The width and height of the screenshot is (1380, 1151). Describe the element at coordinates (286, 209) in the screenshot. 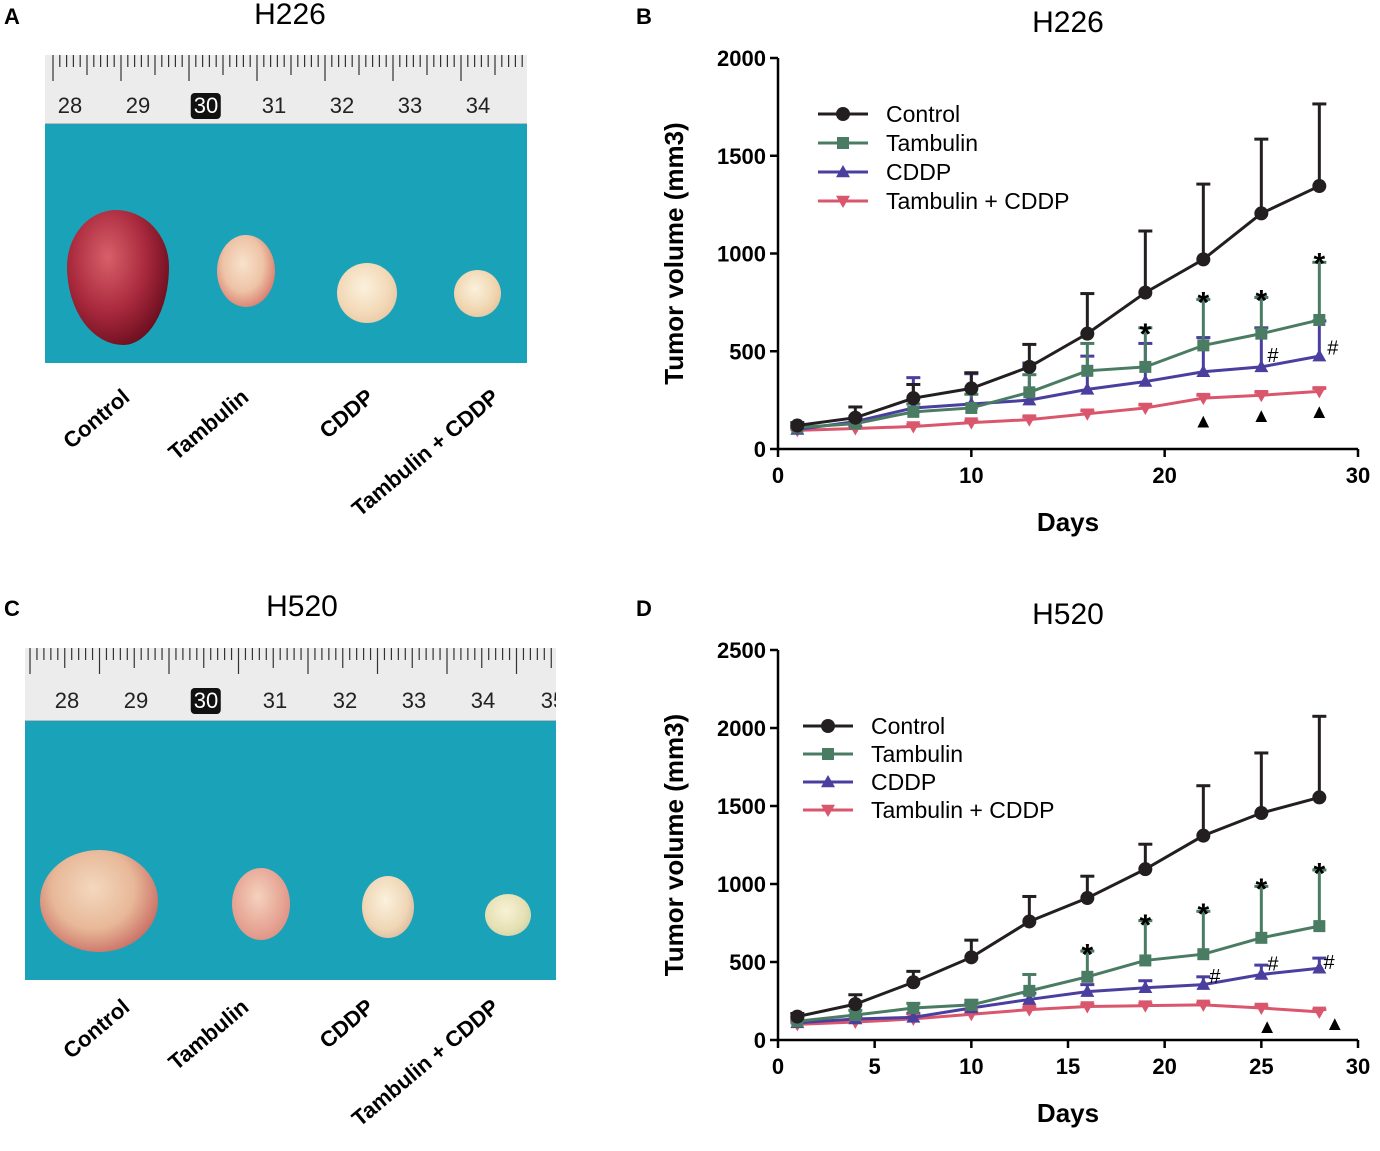

I see `tumor-photo-h226: 28 29 30 31 32 33 34` at that location.